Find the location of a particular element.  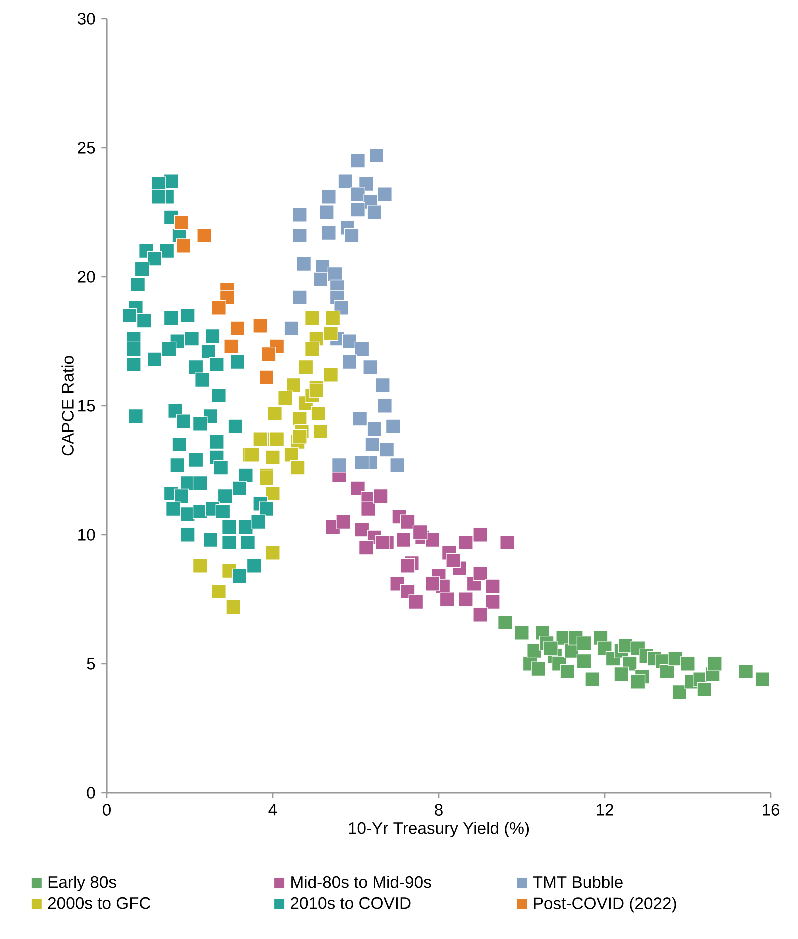

y-tick-label: 15 is located at coordinates (87, 406).